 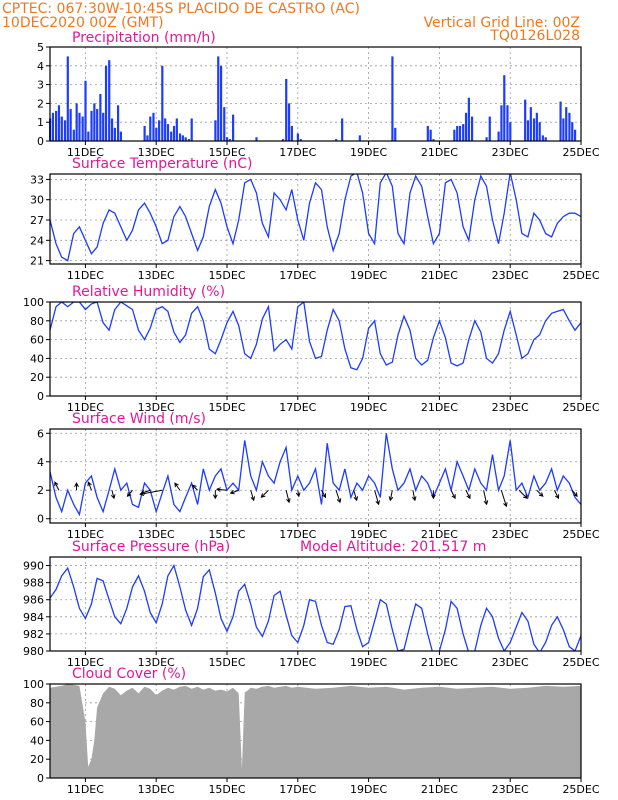 I want to click on pressure-xtick-label: 13DEC, so click(x=156, y=662).